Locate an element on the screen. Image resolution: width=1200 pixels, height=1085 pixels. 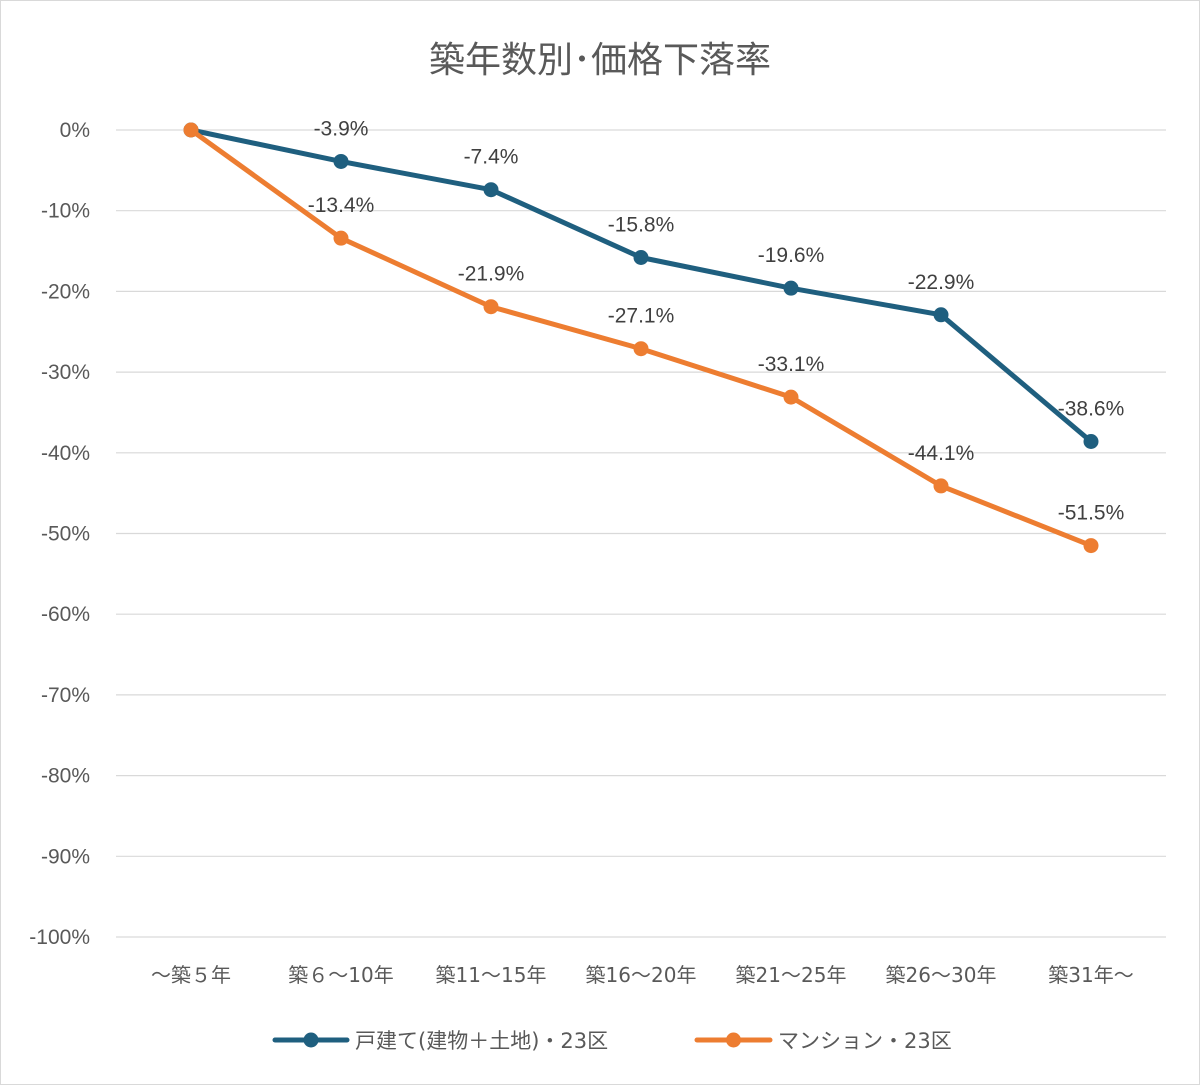
legend: 戸建て(建物＋土地)・23区 マンション・23区 is located at coordinates (612, 1041).